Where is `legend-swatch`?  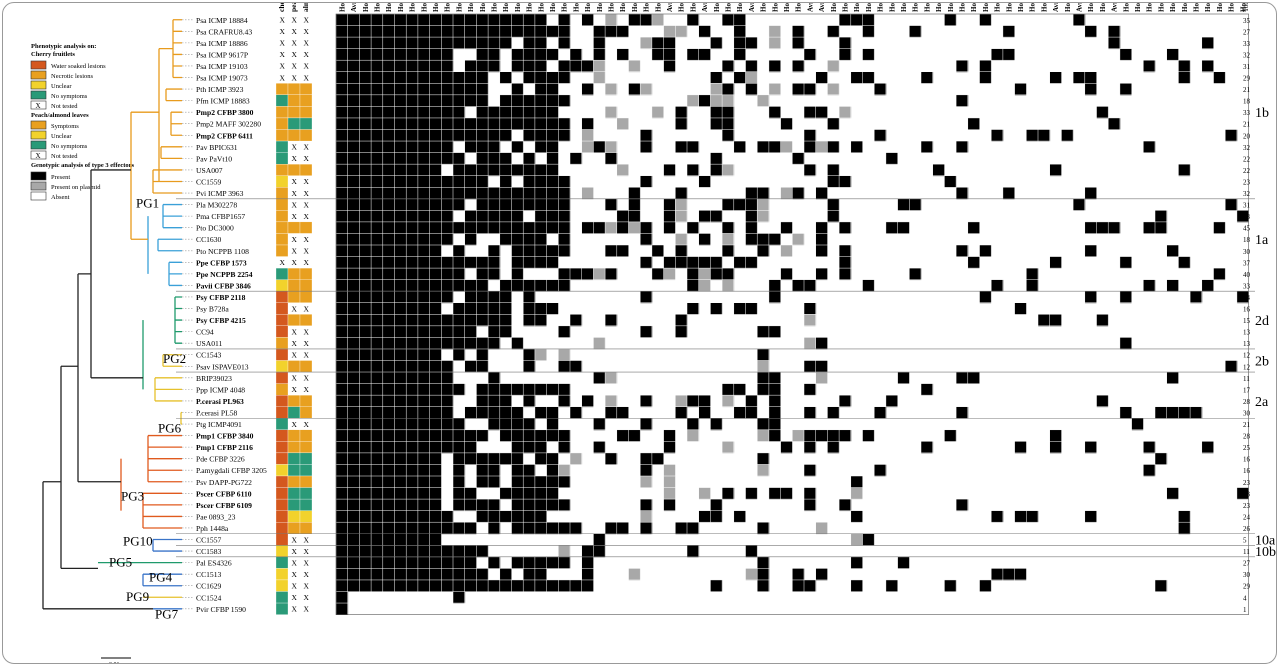 legend-swatch is located at coordinates (38, 75).